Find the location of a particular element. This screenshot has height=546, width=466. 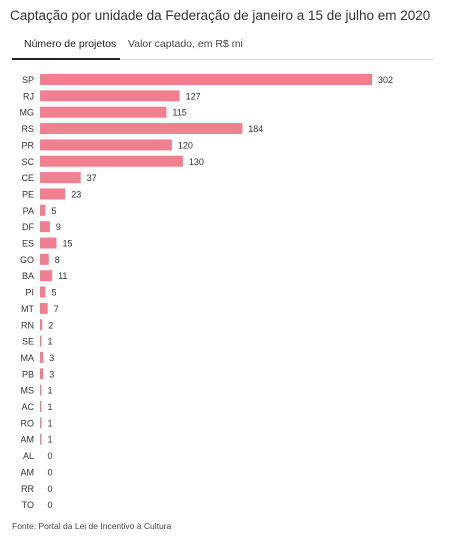

category-label: PA is located at coordinates (28, 211).